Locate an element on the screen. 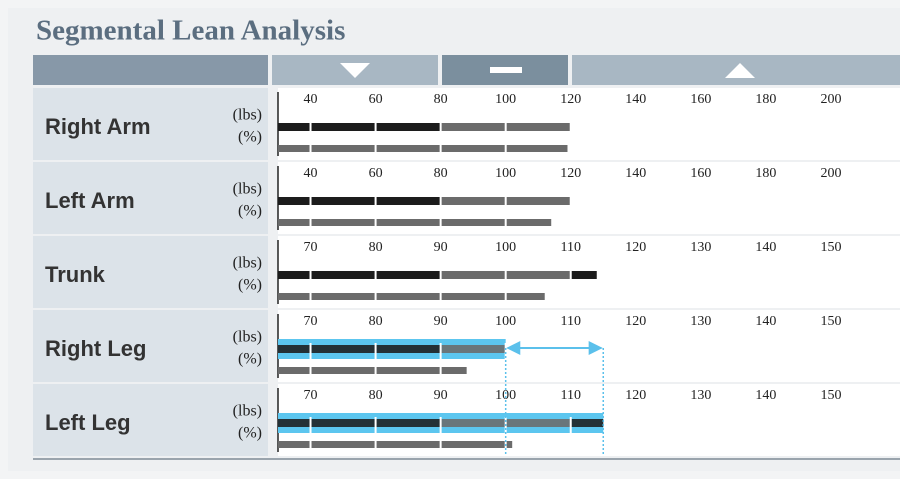  row-label: Left Arm is located at coordinates (90, 200).